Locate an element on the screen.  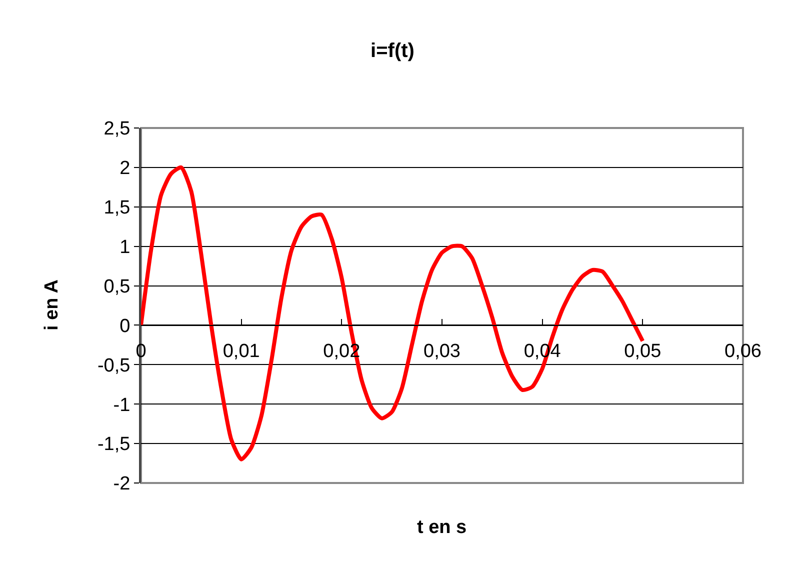
x-axis-title: t en s is located at coordinates (442, 527).